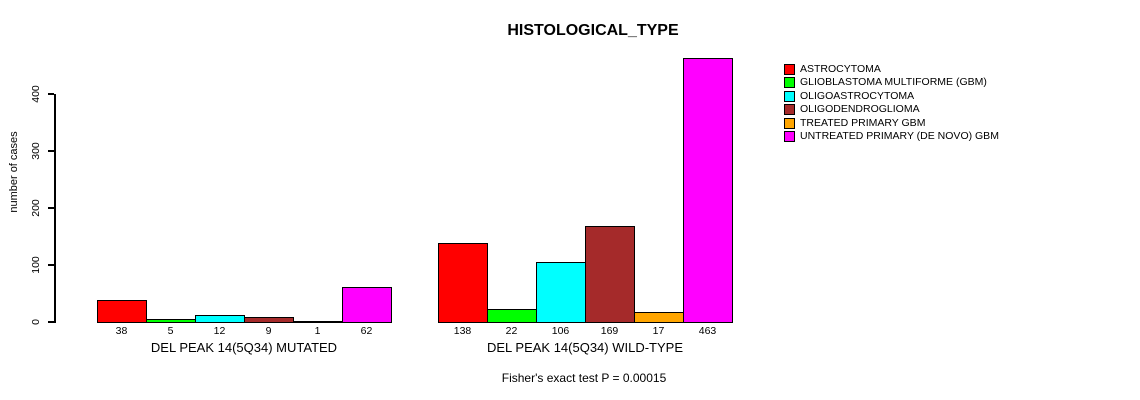 This screenshot has height=400, width=1140. What do you see at coordinates (707, 331) in the screenshot?
I see `bar-value-label: 463` at bounding box center [707, 331].